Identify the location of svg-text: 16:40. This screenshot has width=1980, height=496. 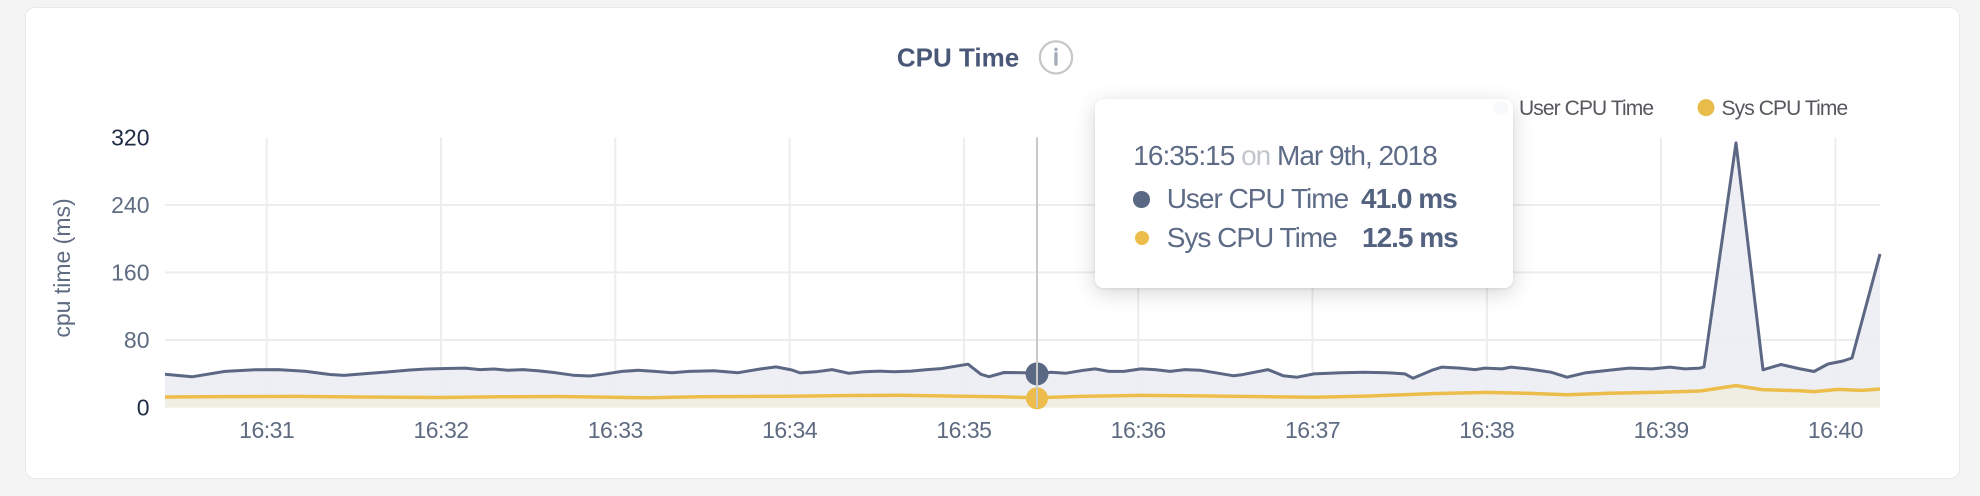
(1835, 430).